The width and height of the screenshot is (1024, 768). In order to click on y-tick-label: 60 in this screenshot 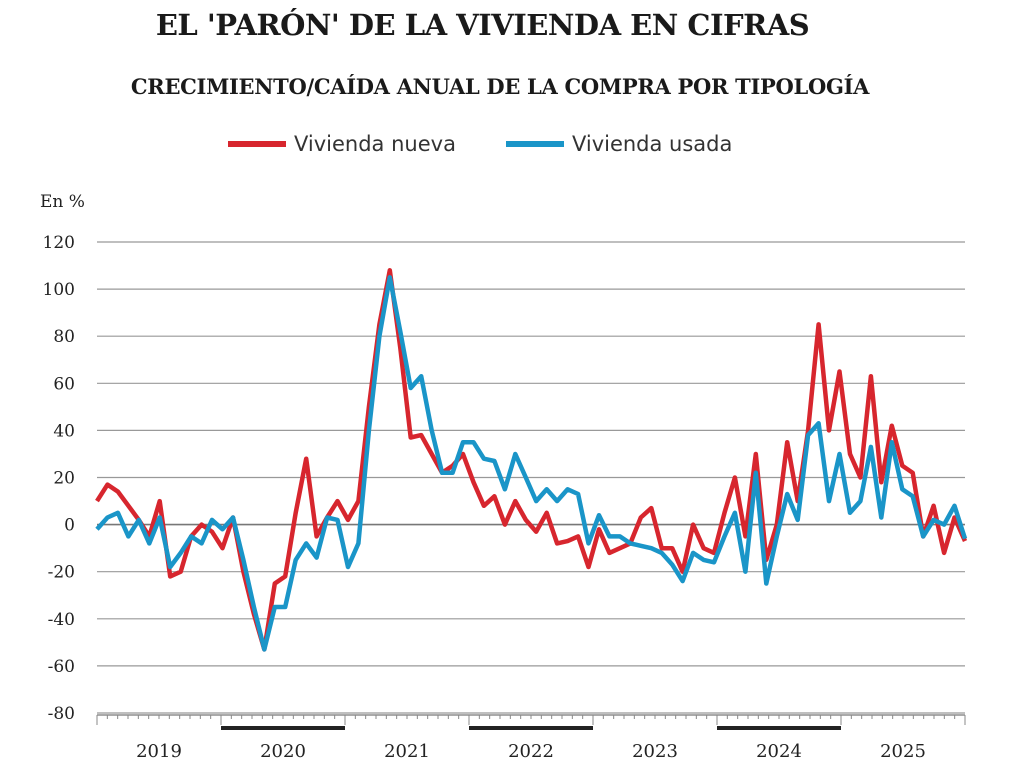, I will do `click(64, 384)`.